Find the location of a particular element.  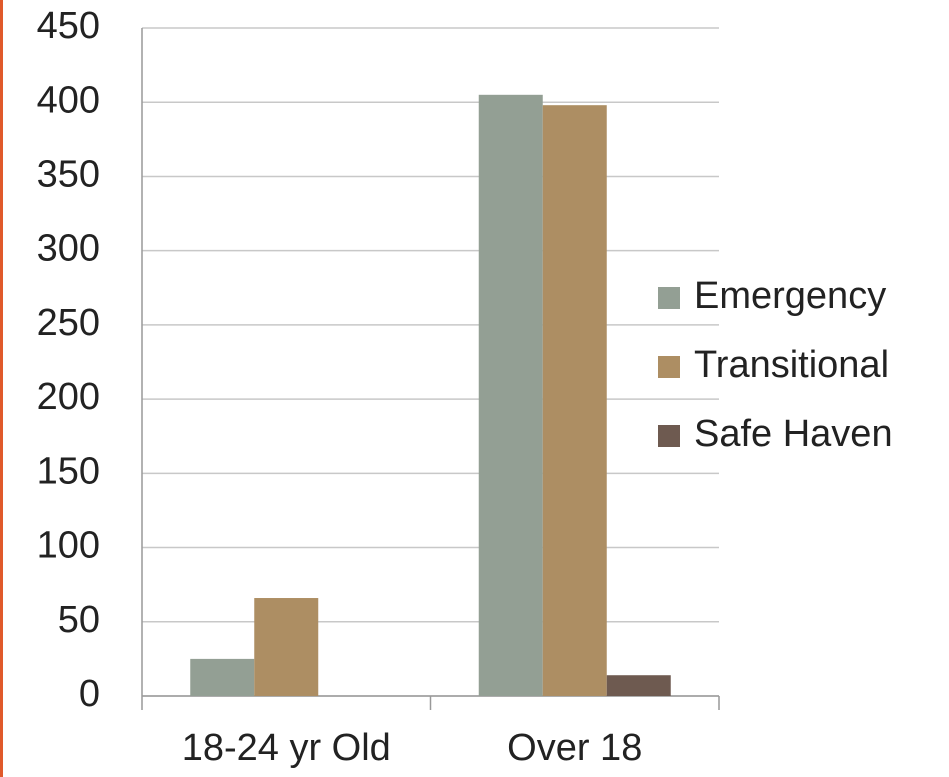

legend-label: Transitional is located at coordinates (791, 365).